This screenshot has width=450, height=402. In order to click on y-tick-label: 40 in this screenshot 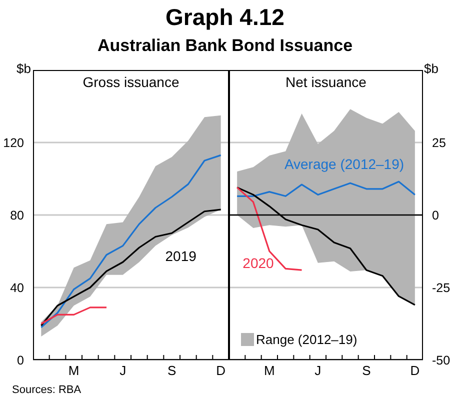, I will do `click(17, 287)`.